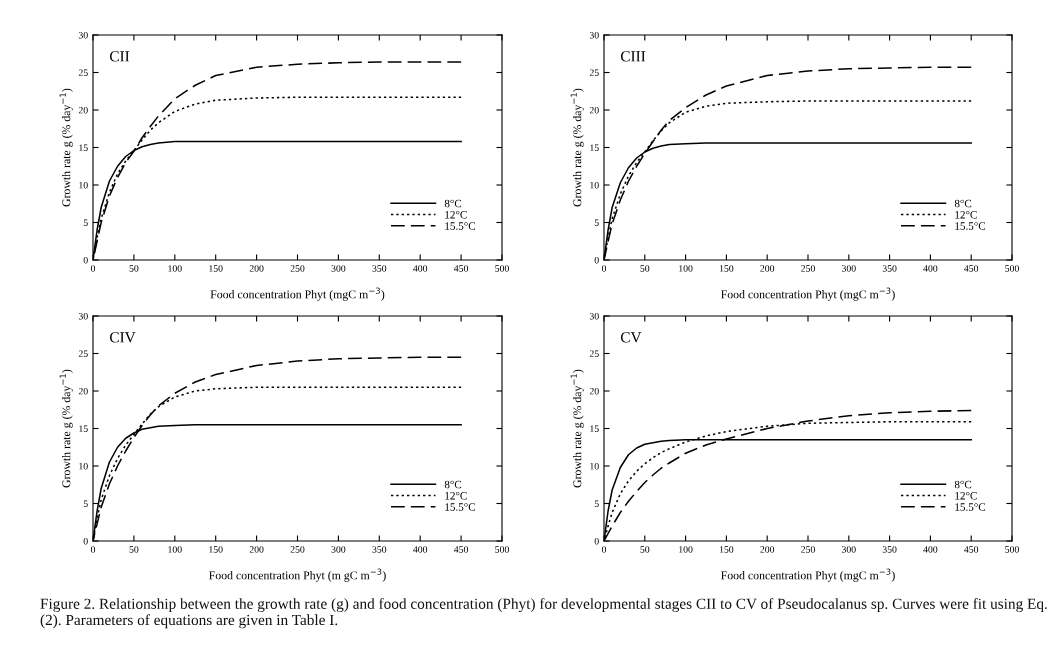  I want to click on caption: Figure 2. Relationship between the growth rate (g) and food concentration (Phyt) for developmental stages CII to CV of Pseudocalanus sp. Curves were fit using Eq. (2). Parameters of equations are given in Table I., so click(543, 613).